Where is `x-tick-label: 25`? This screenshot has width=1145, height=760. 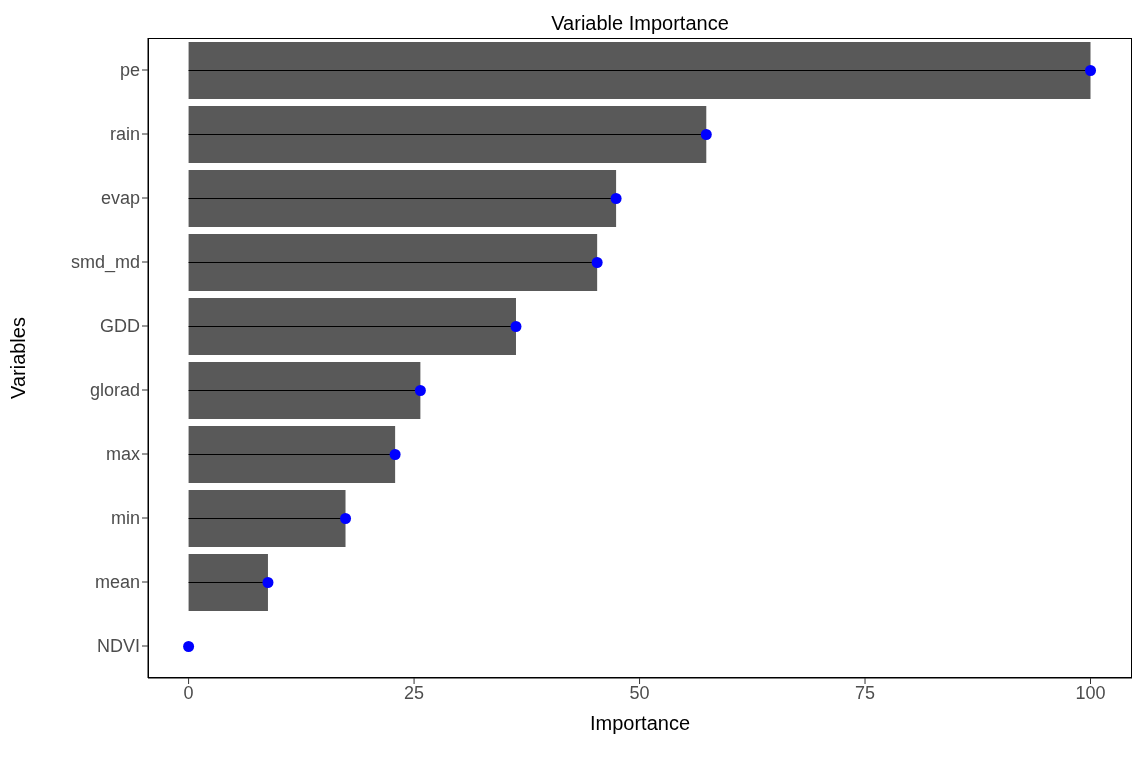
x-tick-label: 25 is located at coordinates (414, 692).